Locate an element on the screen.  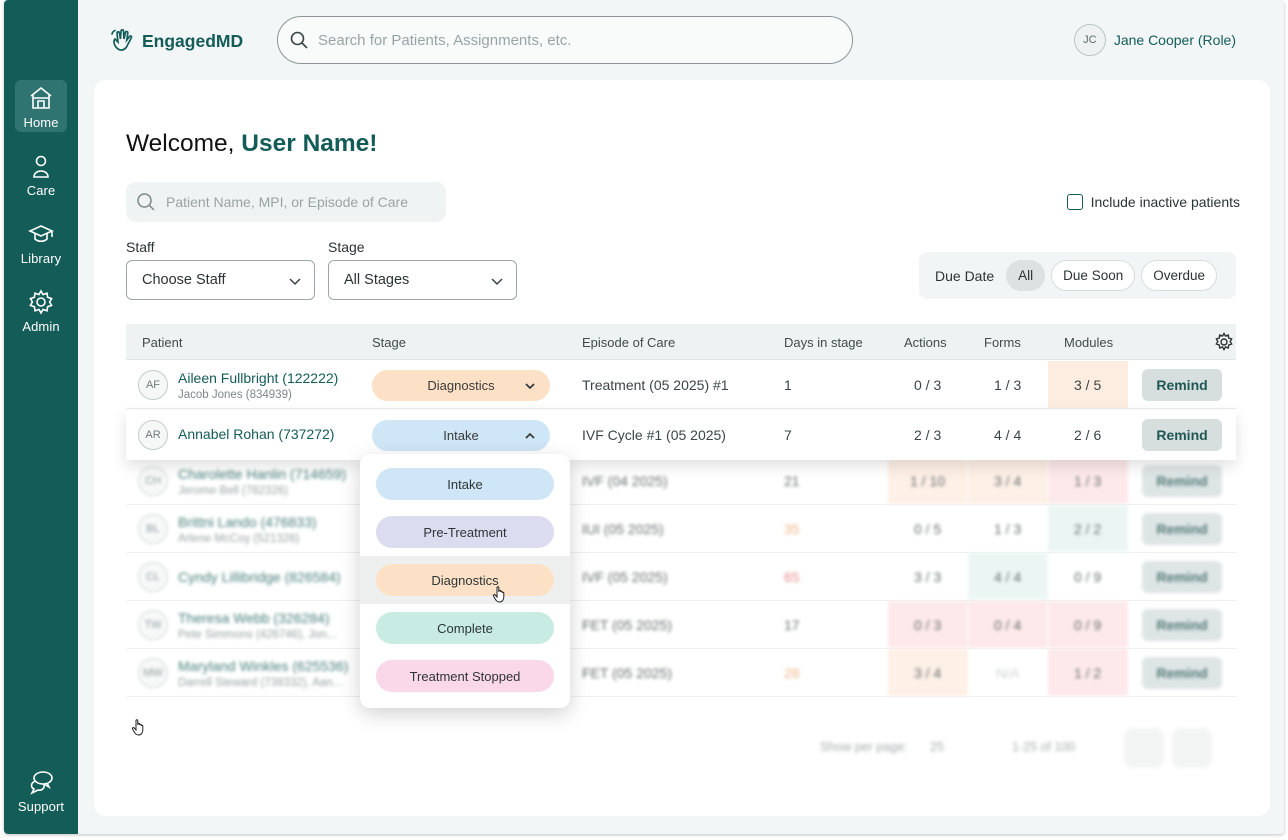
column-header-days: Days in stage is located at coordinates (823, 342).